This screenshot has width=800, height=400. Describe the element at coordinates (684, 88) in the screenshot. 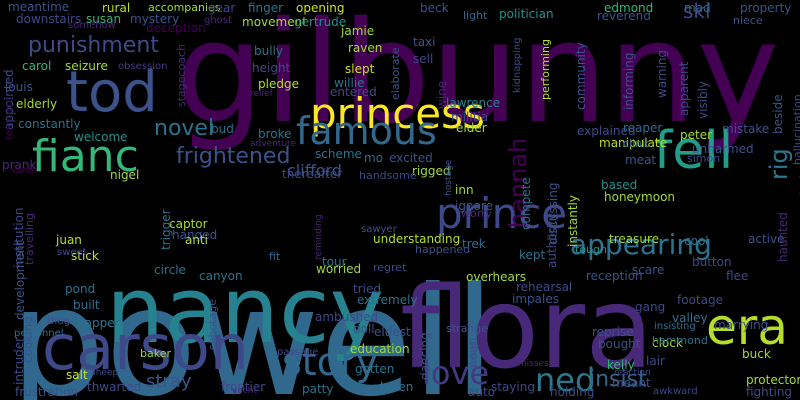

I see `cloud-word: apparent` at that location.